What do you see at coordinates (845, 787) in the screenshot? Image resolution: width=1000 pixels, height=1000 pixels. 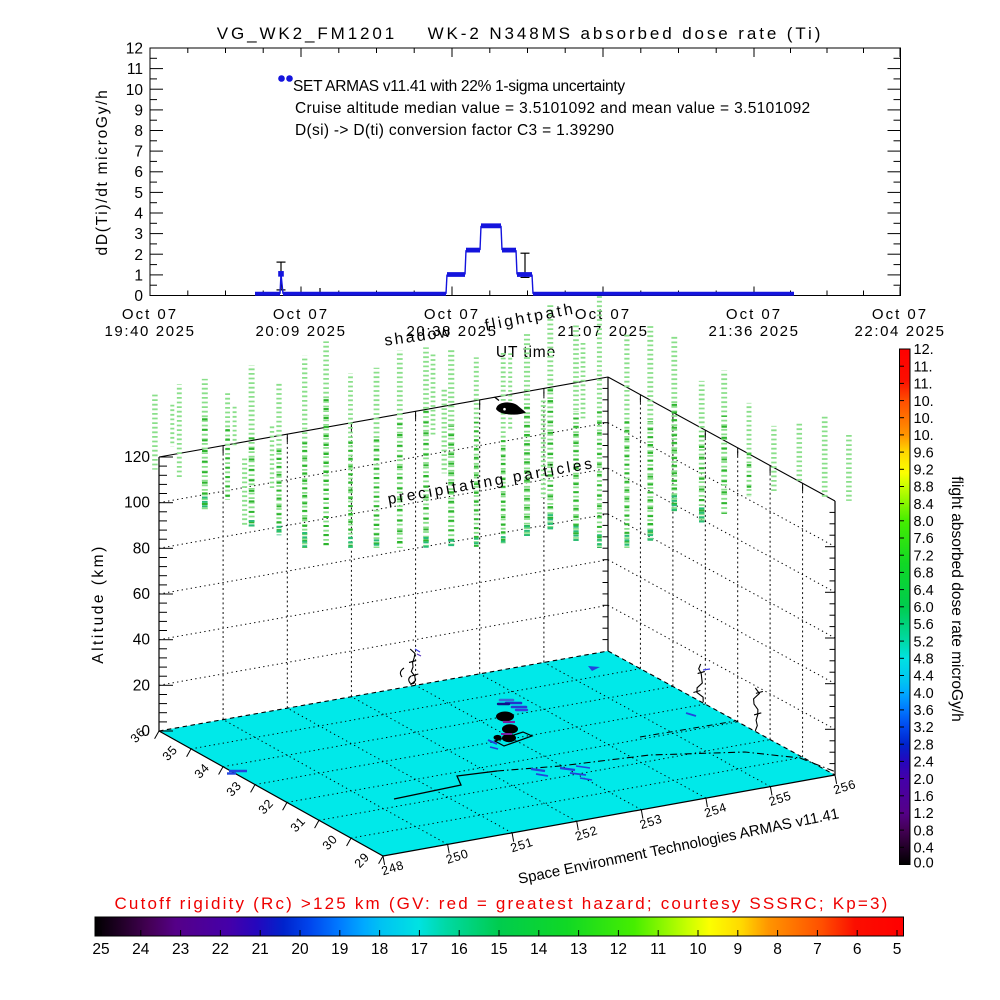 I see `svg-text: 256` at bounding box center [845, 787].